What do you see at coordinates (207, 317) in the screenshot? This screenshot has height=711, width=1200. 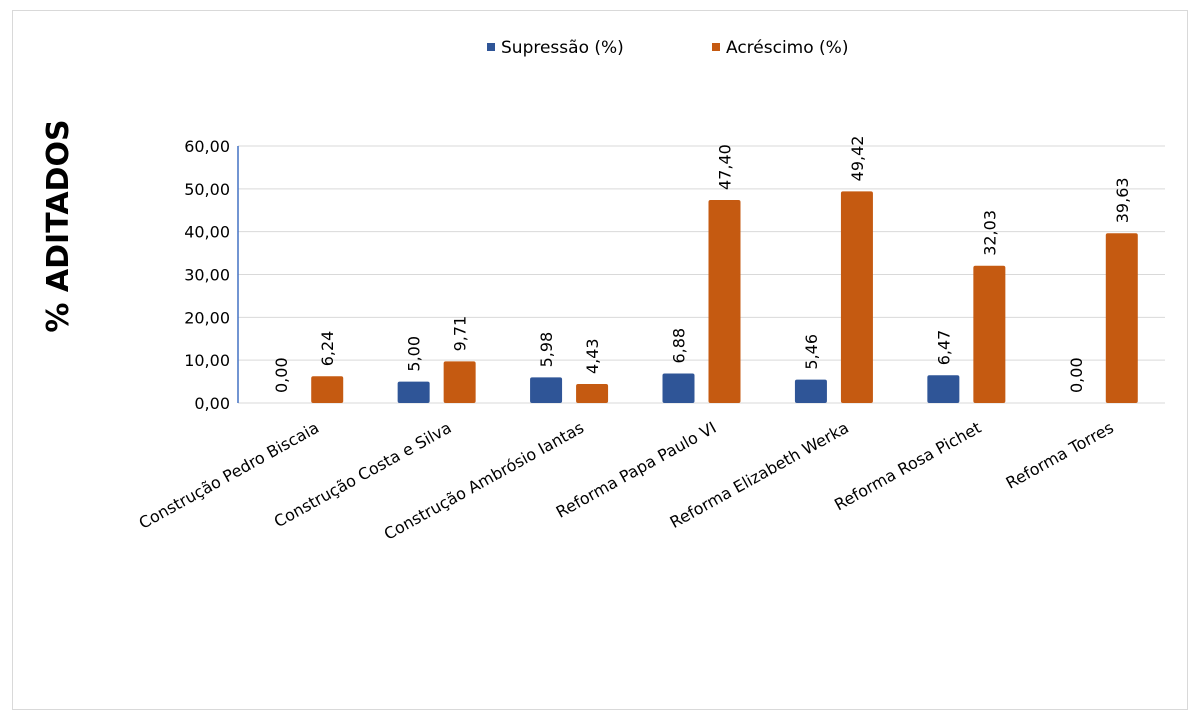 I see `y-tick-label: 20,00` at bounding box center [207, 317].